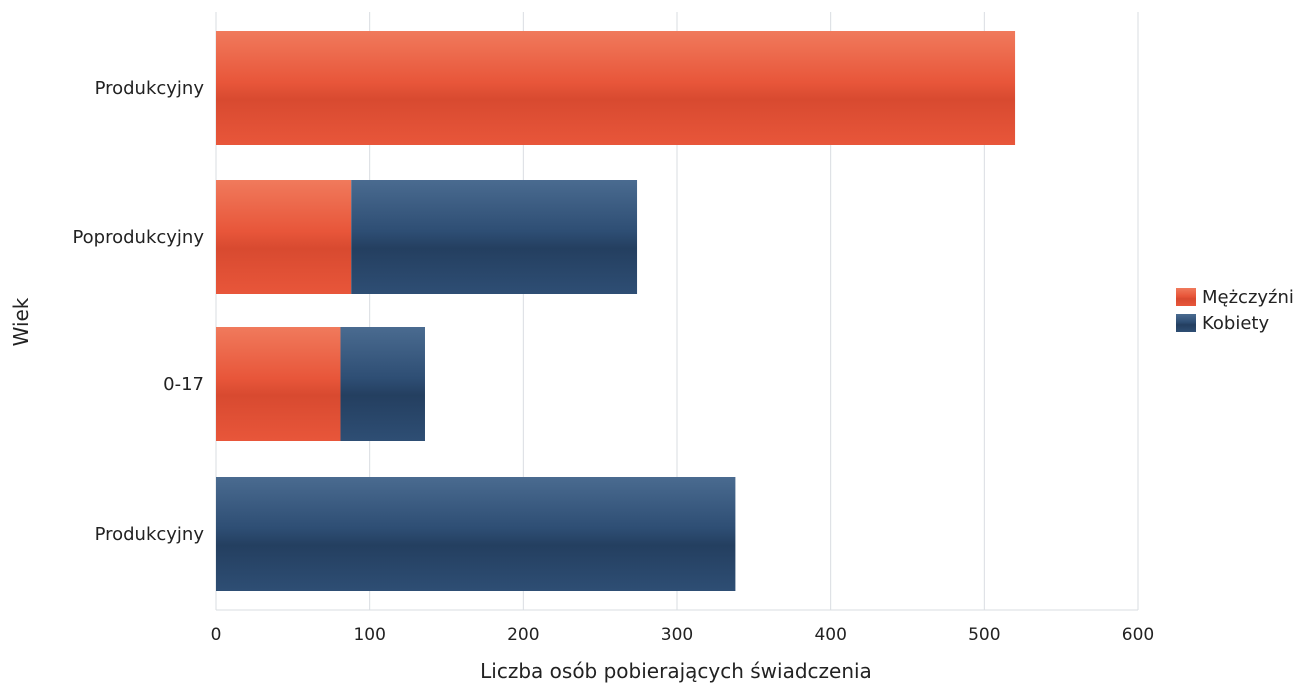 This screenshot has width=1310, height=689. What do you see at coordinates (1138, 635) in the screenshot?
I see `x-tick-label-6: 600` at bounding box center [1138, 635].